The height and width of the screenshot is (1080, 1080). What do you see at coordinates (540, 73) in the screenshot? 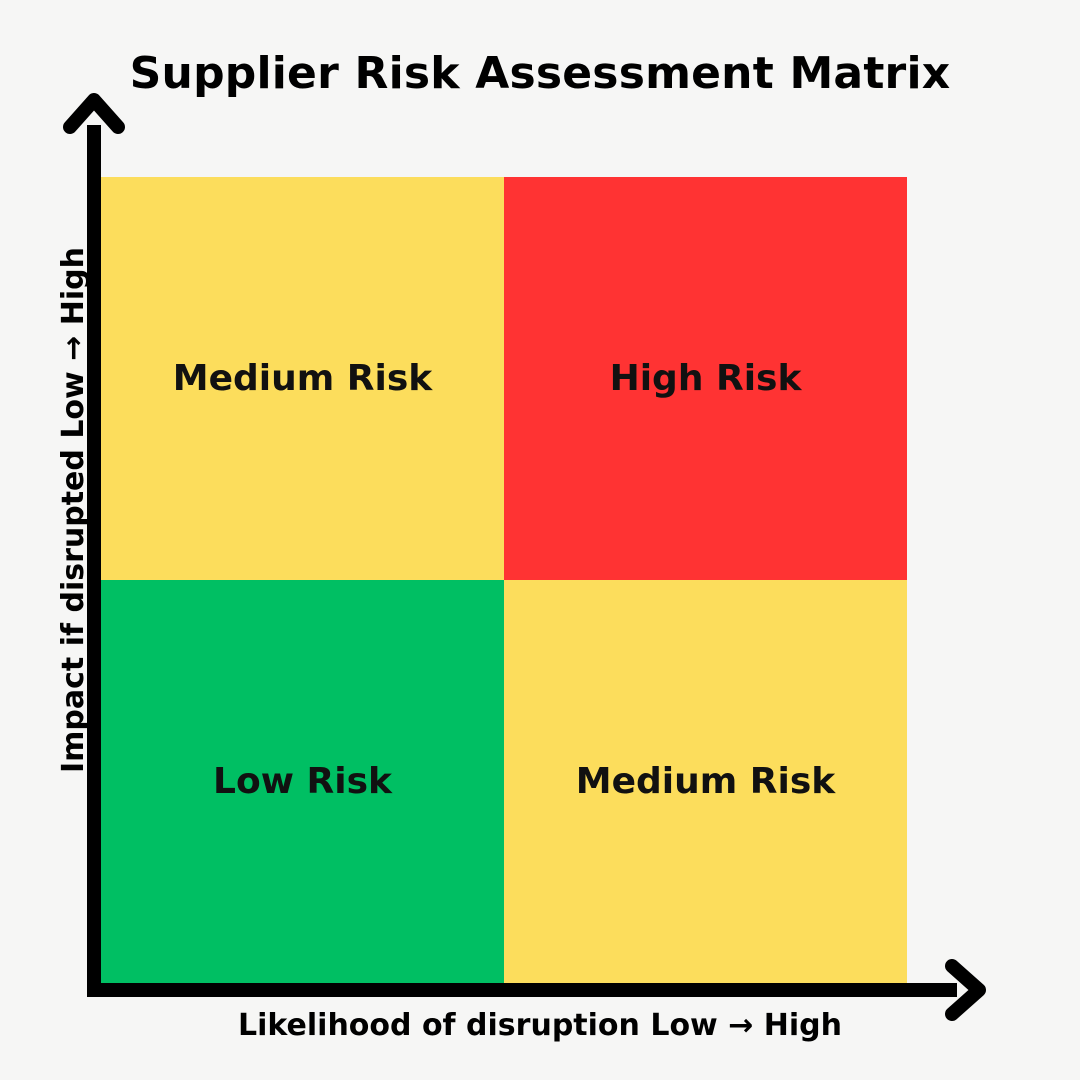
I see `page-title: Supplier Risk Assessment Matrix` at bounding box center [540, 73].